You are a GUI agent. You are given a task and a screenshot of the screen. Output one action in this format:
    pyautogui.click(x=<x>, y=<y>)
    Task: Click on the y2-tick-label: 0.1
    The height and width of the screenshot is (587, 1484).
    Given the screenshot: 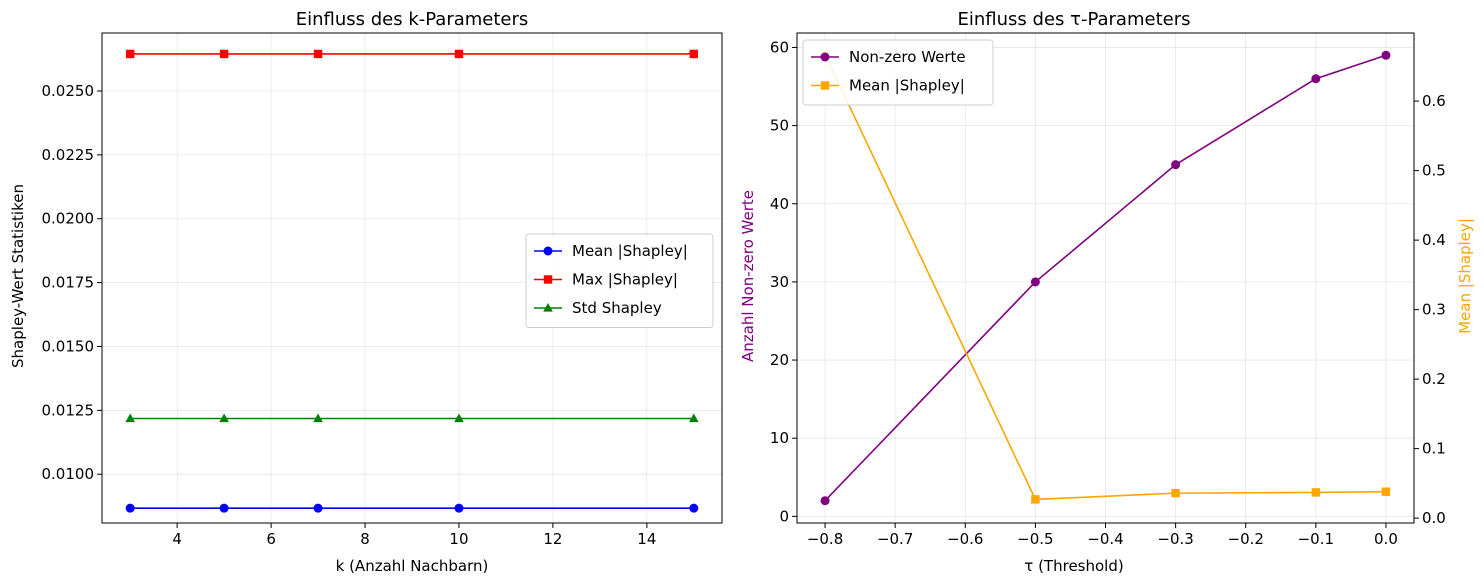 What is the action you would take?
    pyautogui.click(x=1434, y=449)
    